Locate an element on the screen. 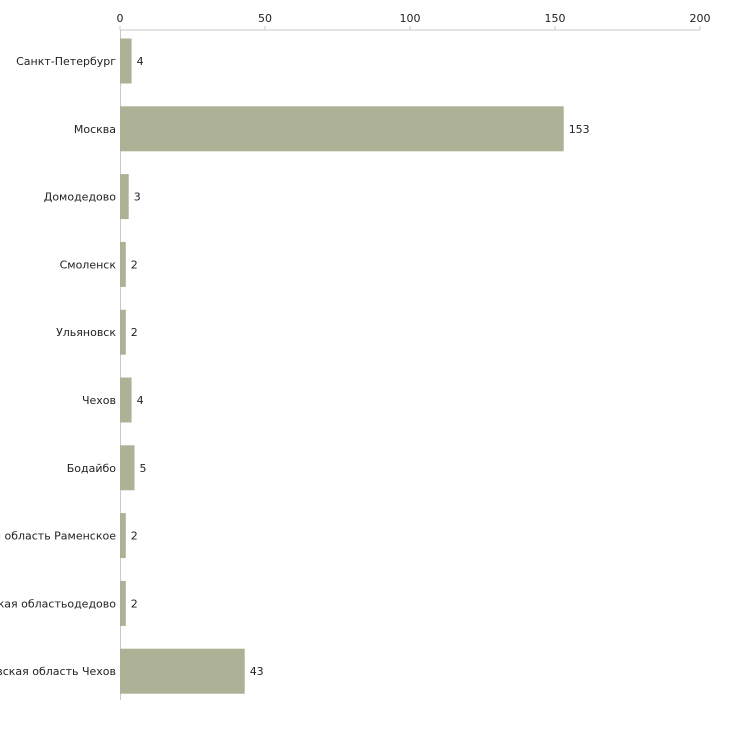 This screenshot has height=730, width=730. category-label: Домодедово is located at coordinates (80, 197).